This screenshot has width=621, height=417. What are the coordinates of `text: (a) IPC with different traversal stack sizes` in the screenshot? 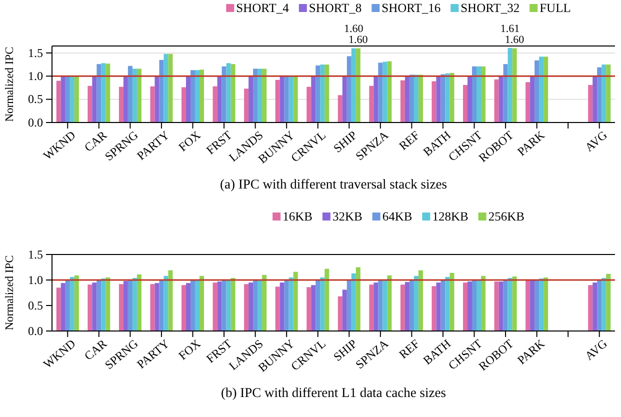 It's located at (333, 184).